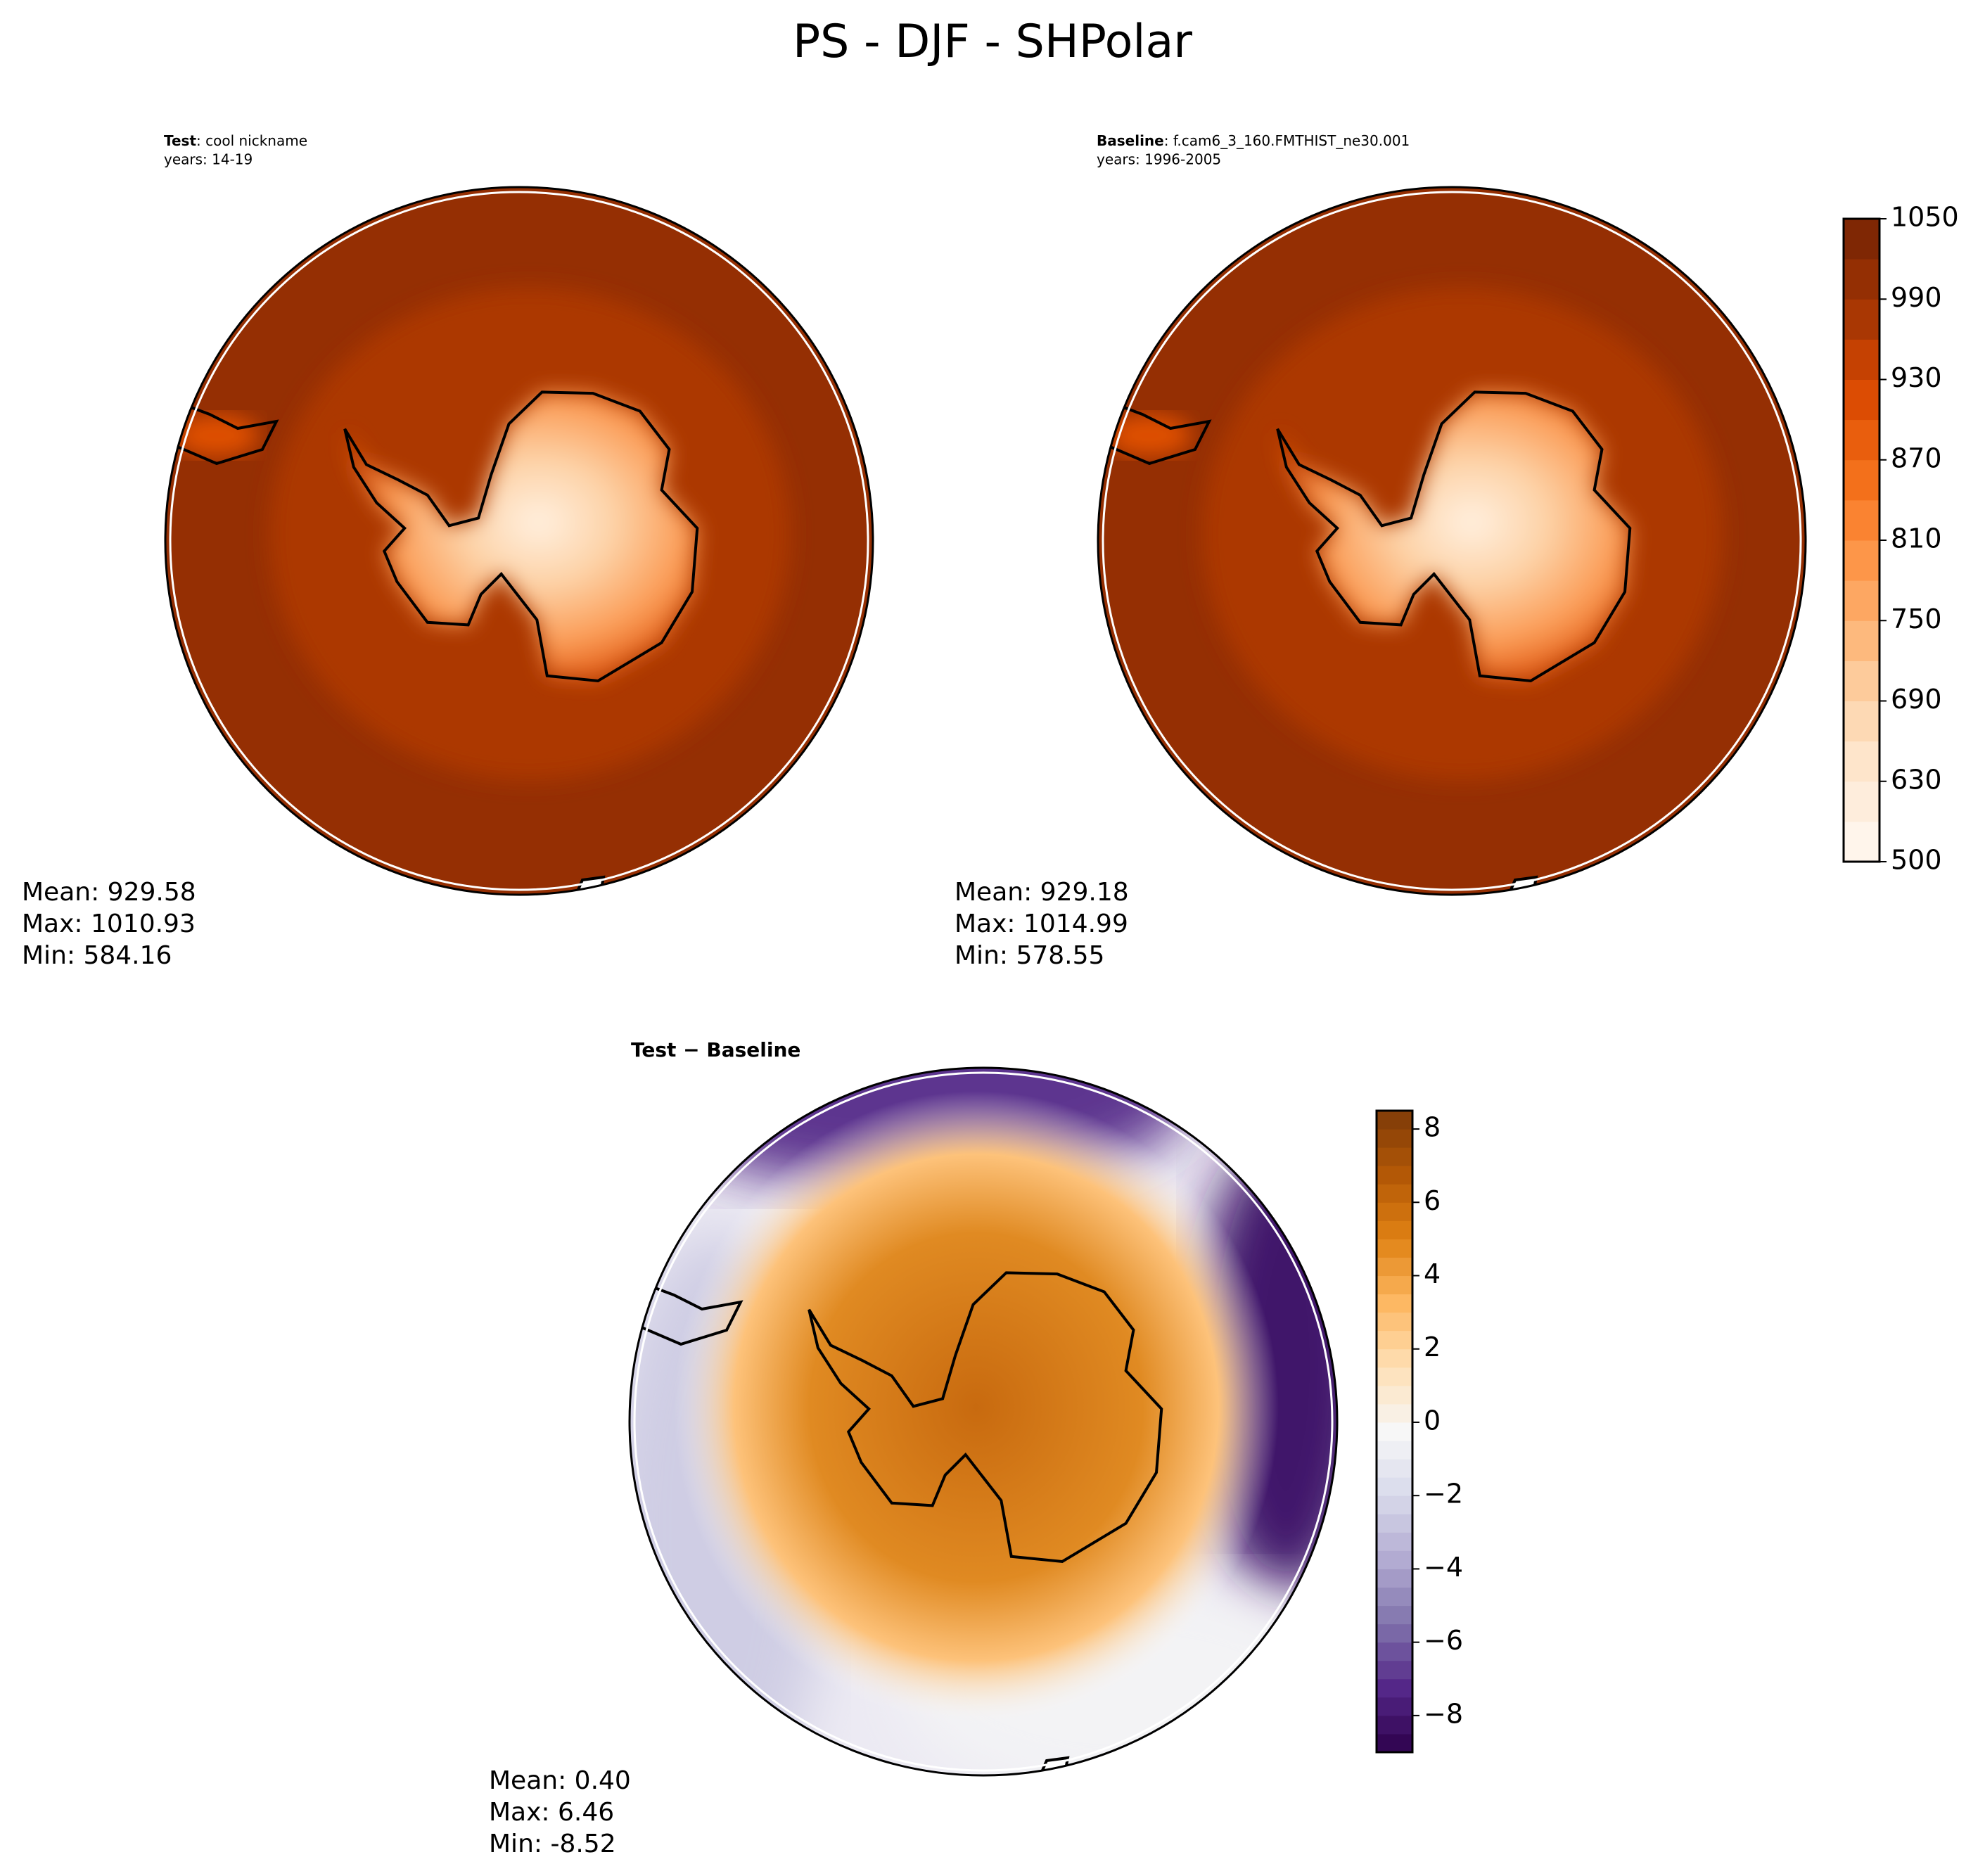  Describe the element at coordinates (97, 955) in the screenshot. I see `stat-text: Min: 584.16` at that location.